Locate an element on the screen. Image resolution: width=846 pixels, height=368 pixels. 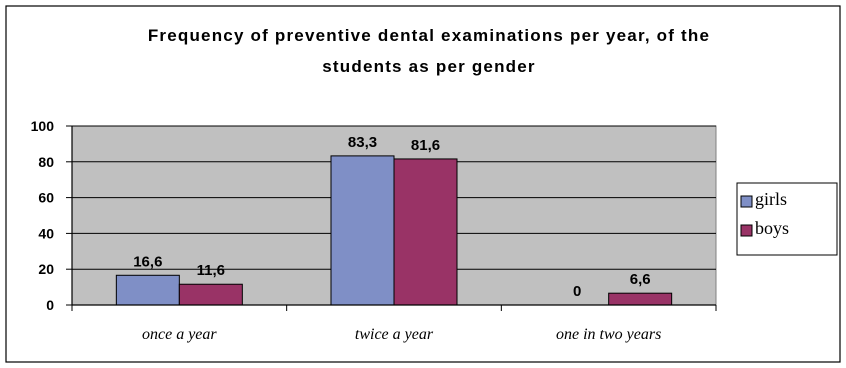
x-category-label: once a year is located at coordinates (179, 334).